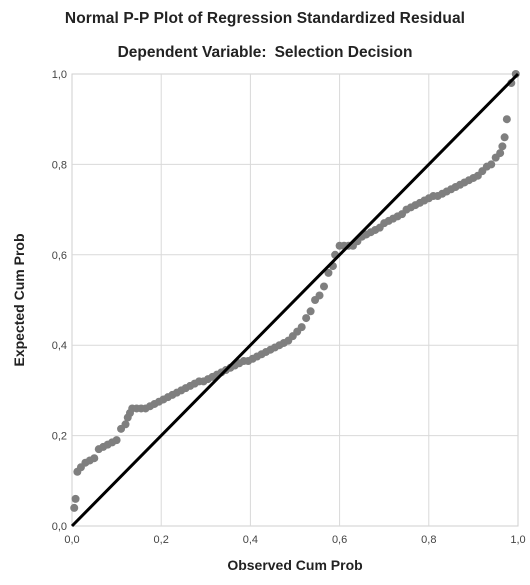 The image size is (530, 585). I want to click on x-tick-label: 0,2, so click(161, 540).